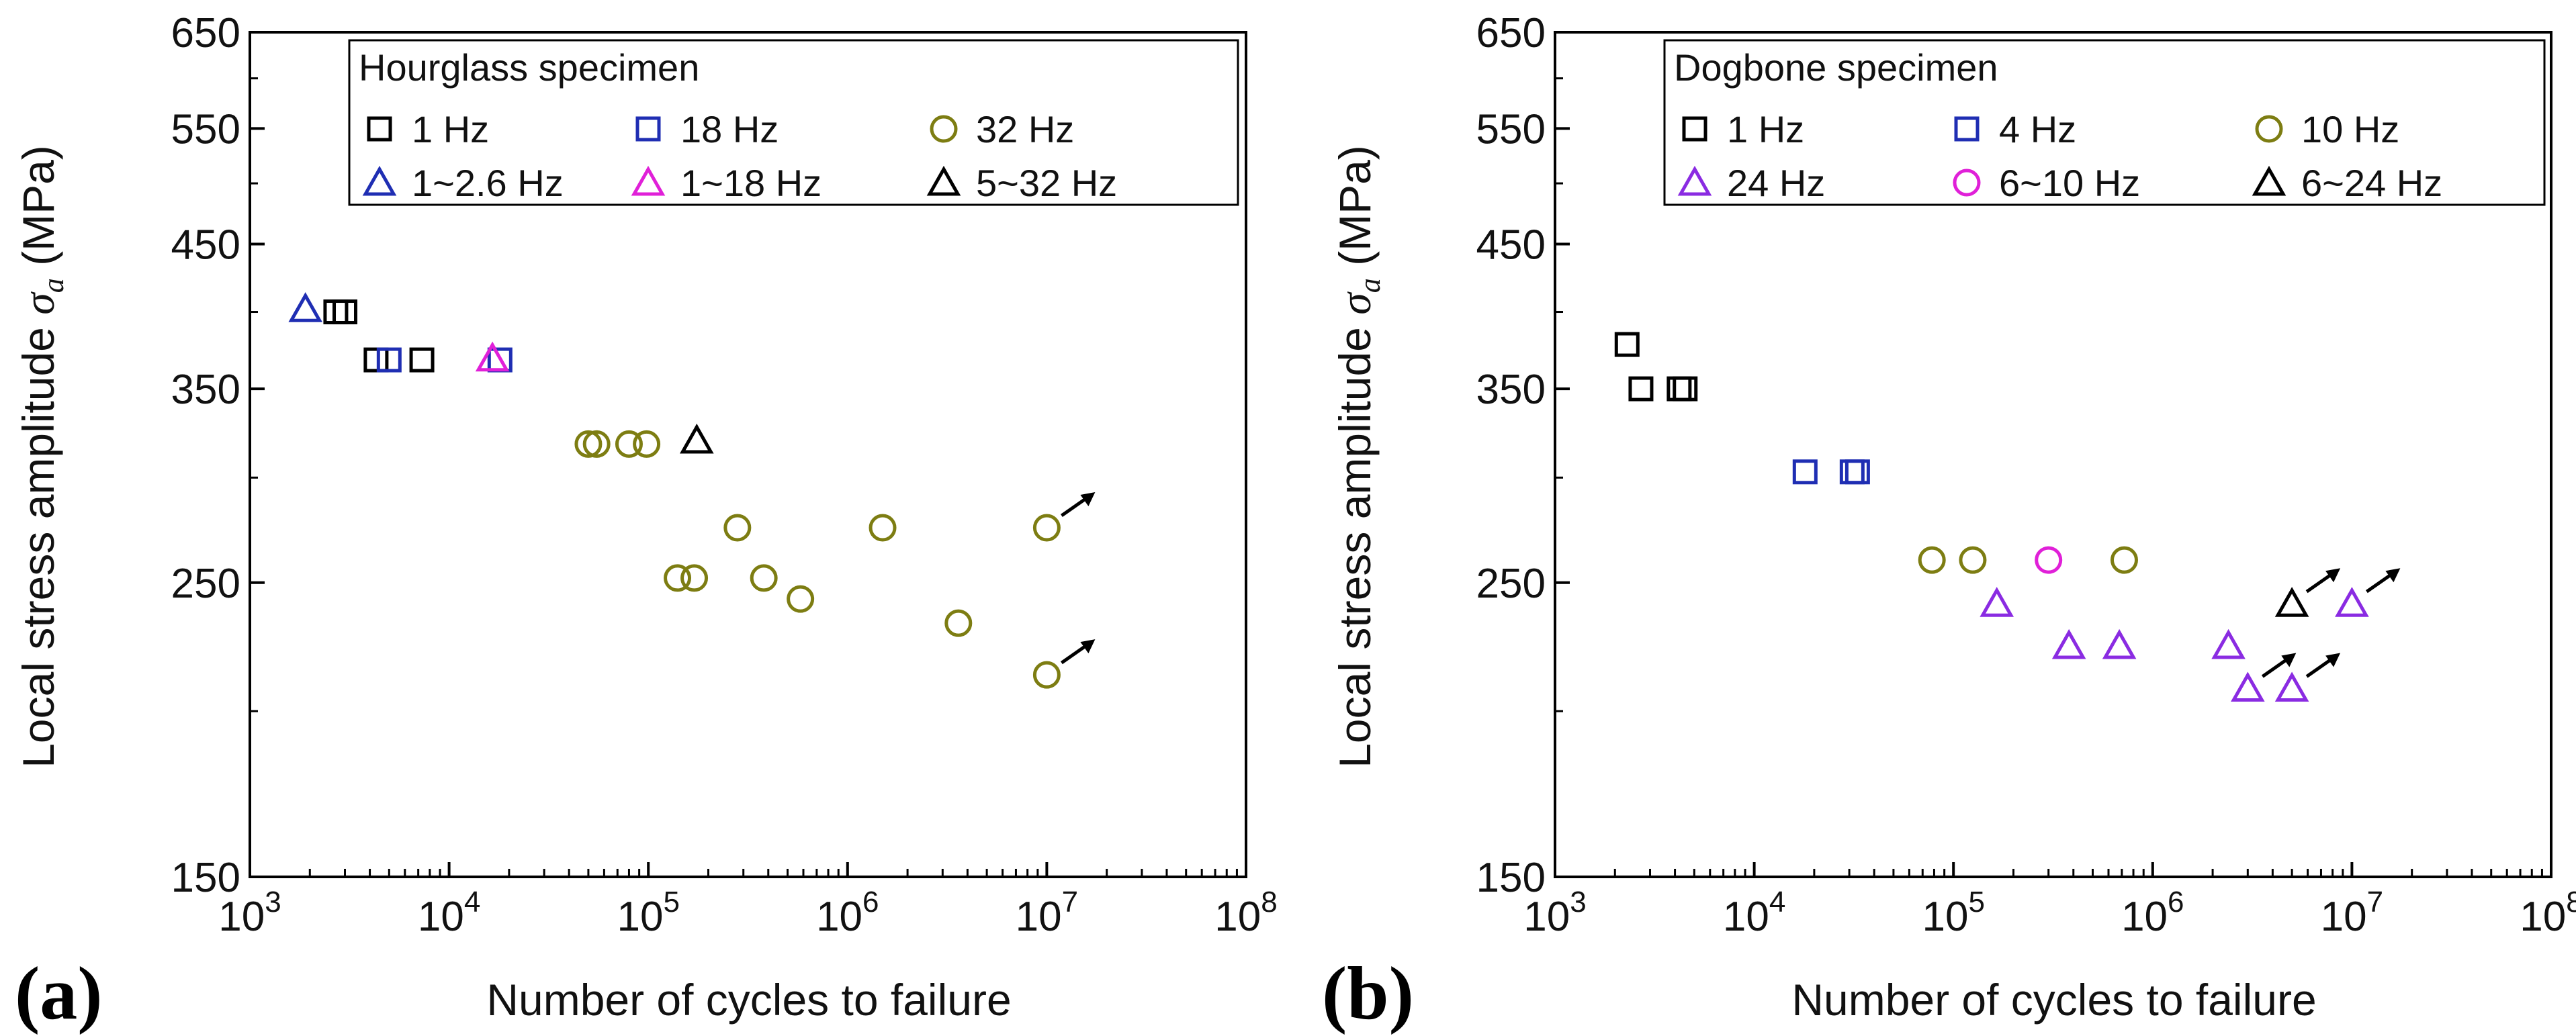  What do you see at coordinates (1776, 183) in the screenshot?
I see `legend-entry-label: 24 Hz` at bounding box center [1776, 183].